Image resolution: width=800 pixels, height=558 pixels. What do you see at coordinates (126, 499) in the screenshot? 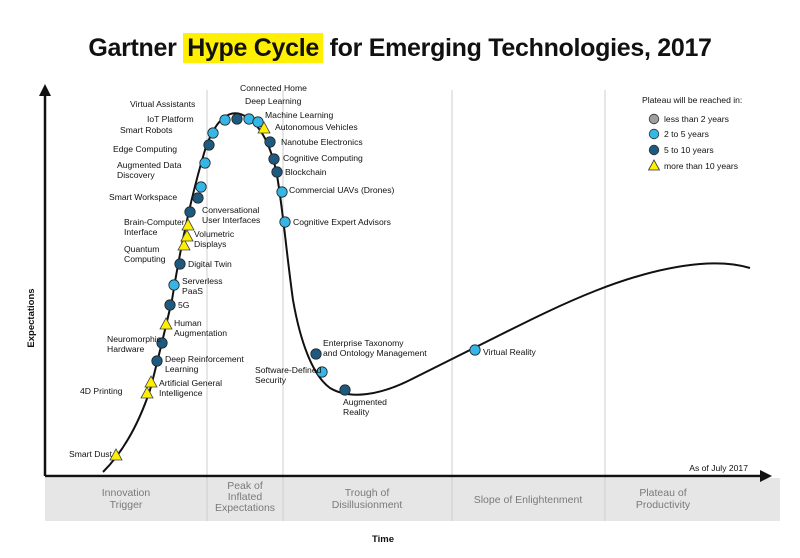
I see `phase-innovation-trigger: Innovation Trigger` at bounding box center [126, 499].